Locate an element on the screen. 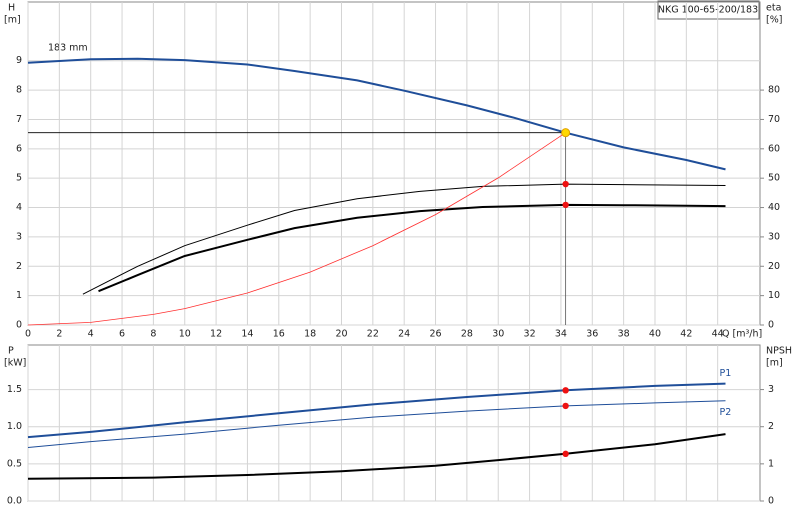  y2-tick-label: 2 is located at coordinates (771, 426).